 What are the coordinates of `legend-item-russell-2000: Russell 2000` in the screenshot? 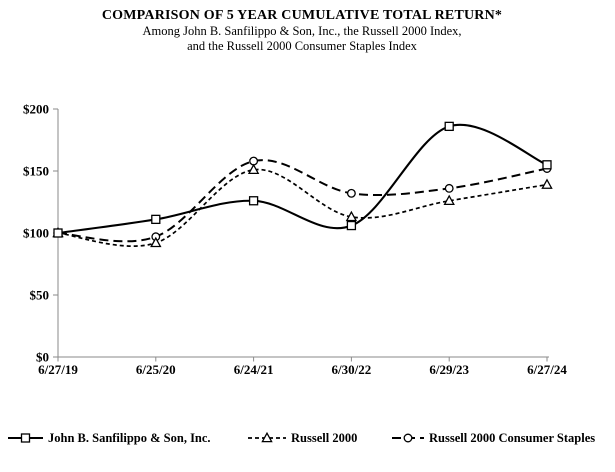 It's located at (302, 438).